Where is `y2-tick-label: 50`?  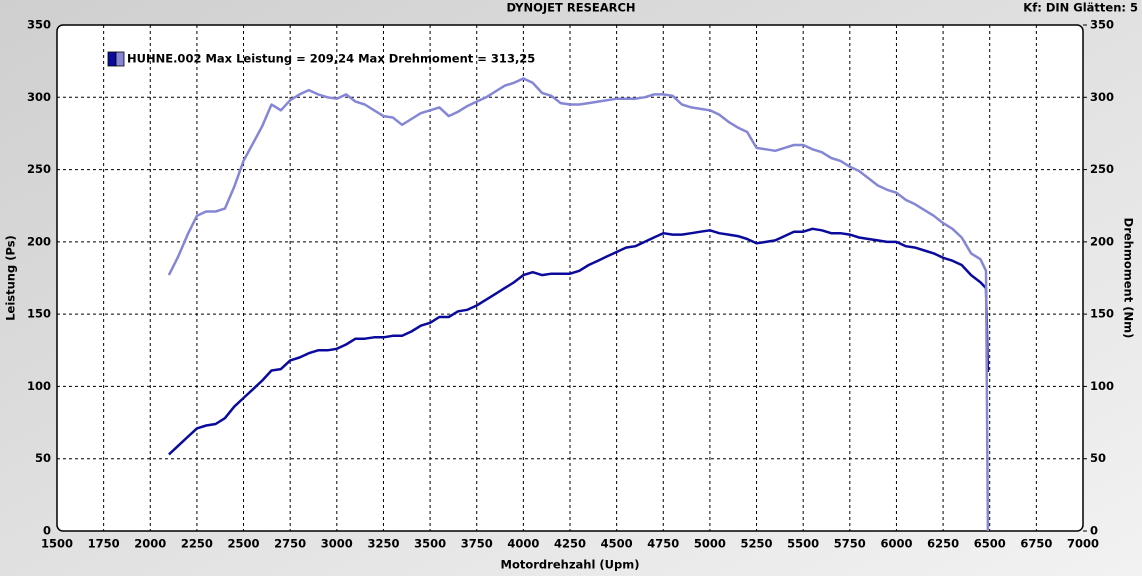
y2-tick-label: 50 is located at coordinates (1098, 458).